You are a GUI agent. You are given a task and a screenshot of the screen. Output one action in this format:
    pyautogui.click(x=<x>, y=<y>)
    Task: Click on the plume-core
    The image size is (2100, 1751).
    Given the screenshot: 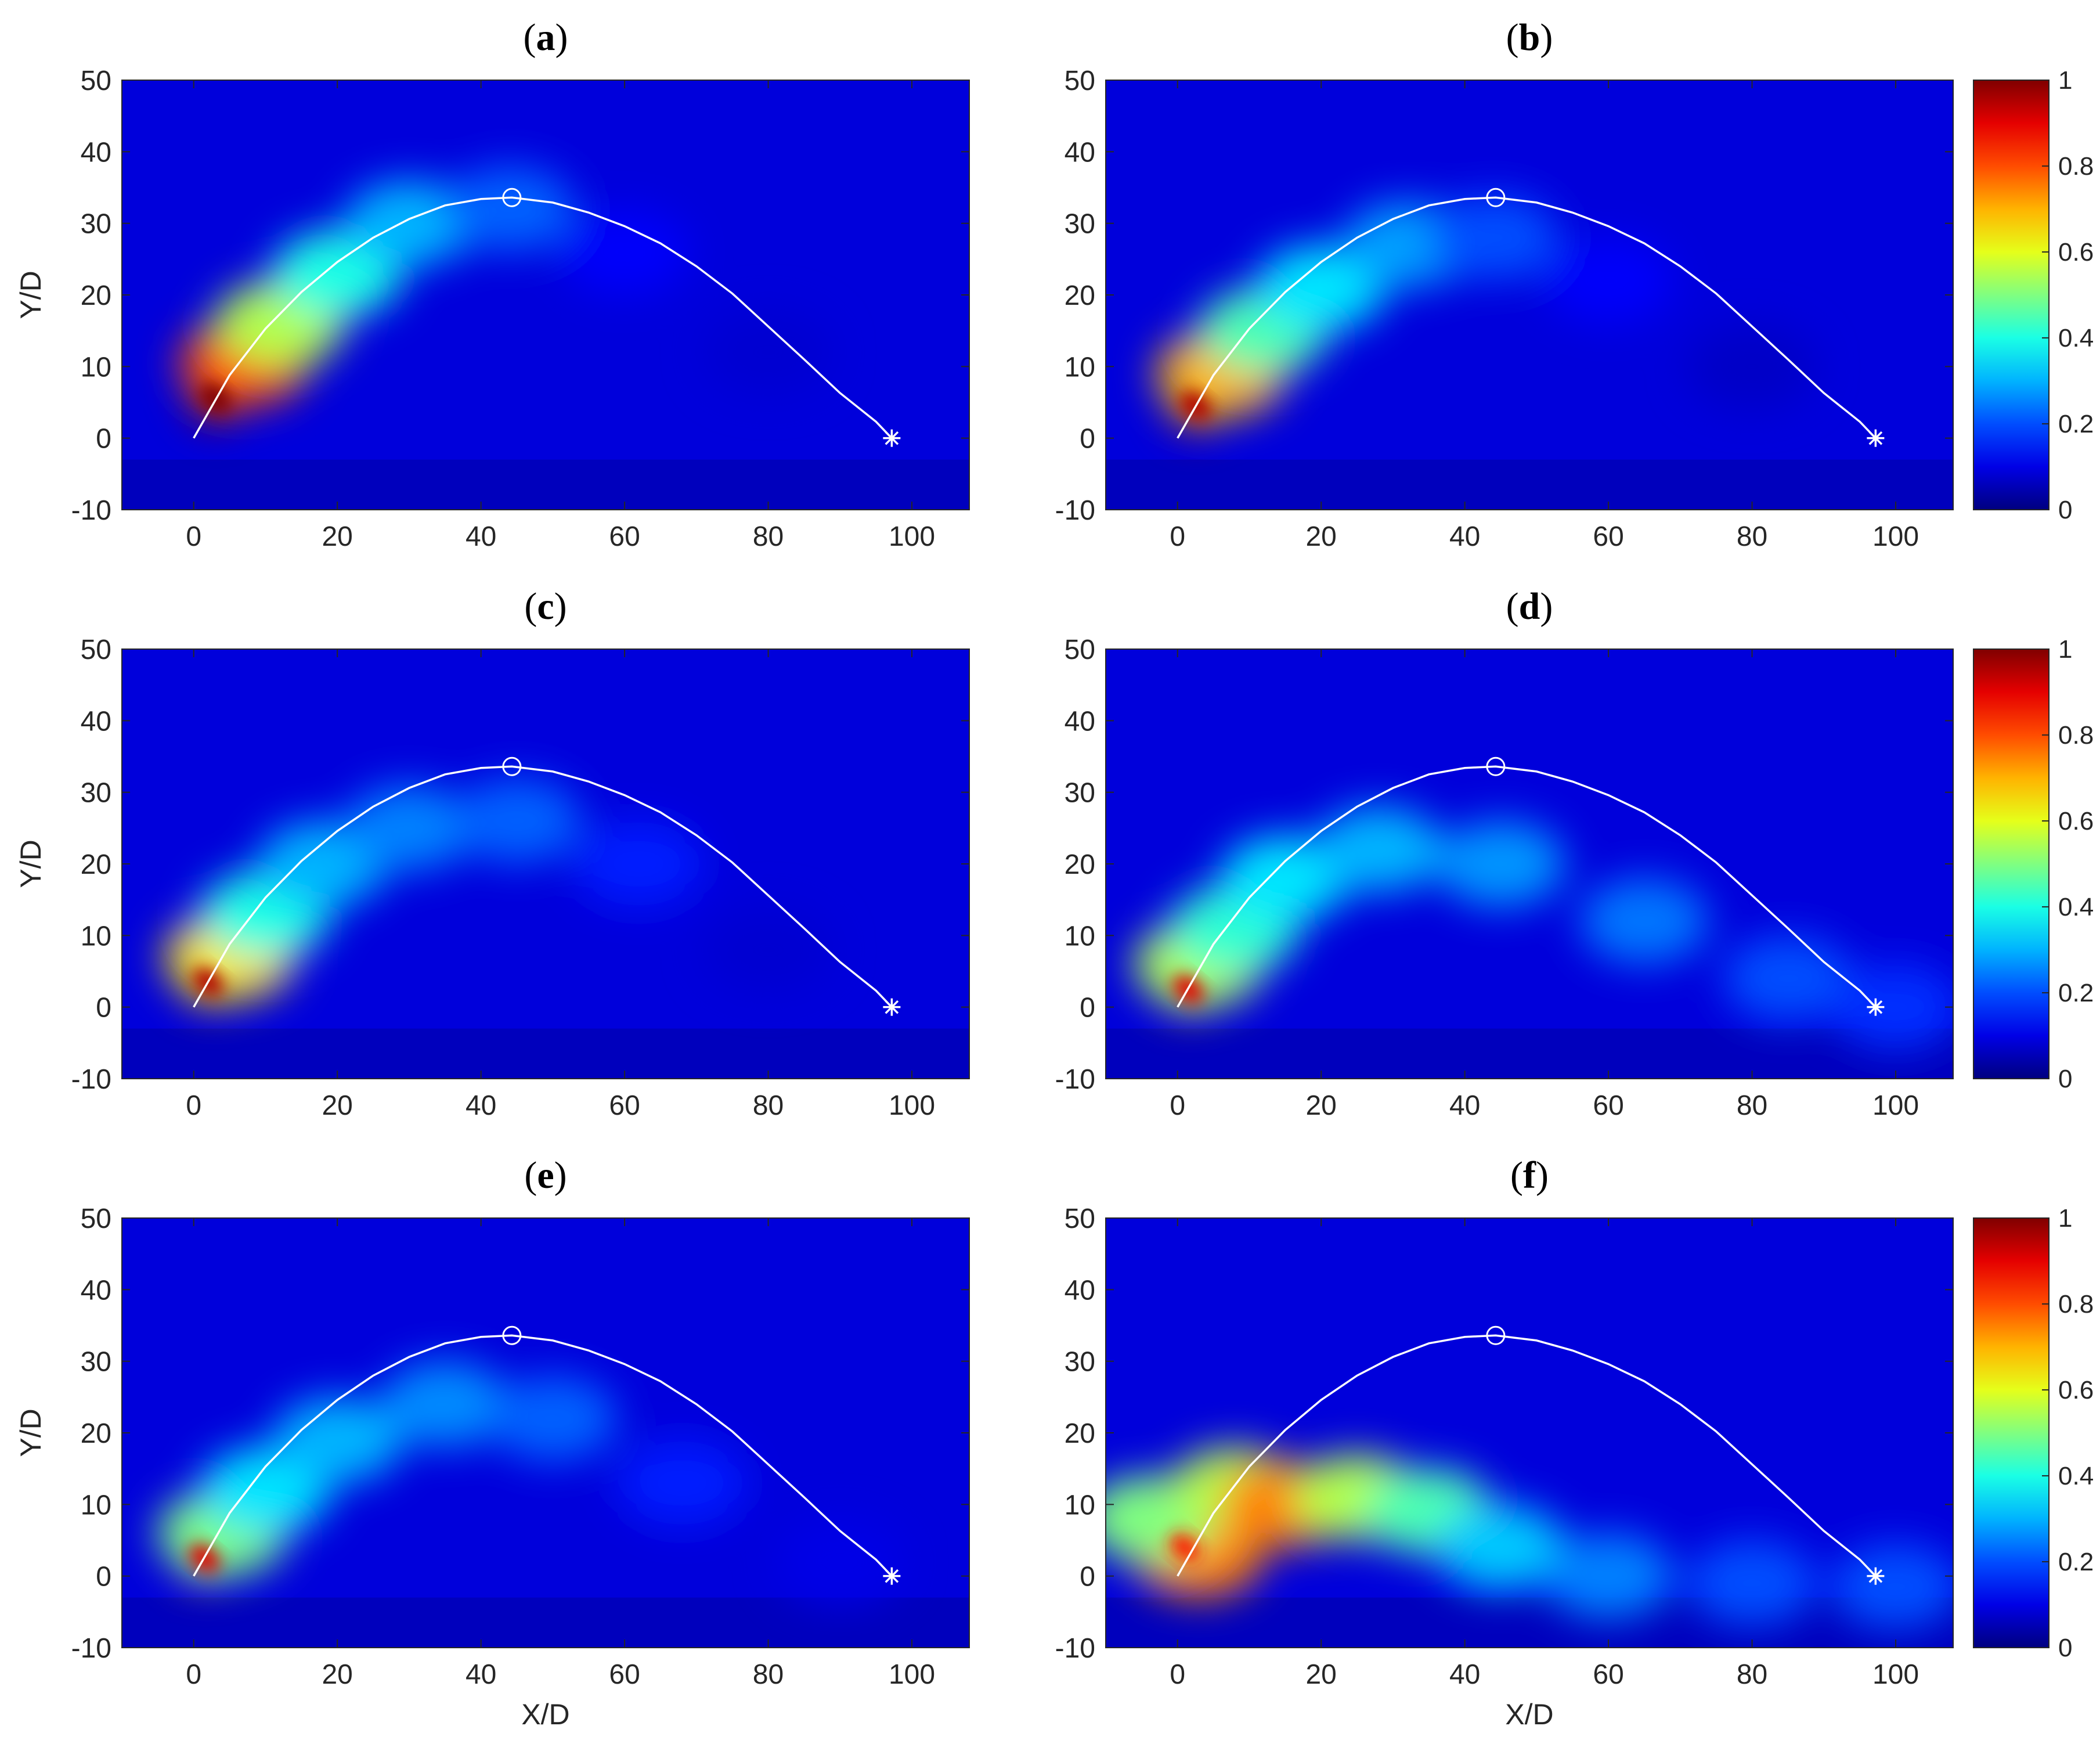 What is the action you would take?
    pyautogui.click(x=1185, y=1547)
    